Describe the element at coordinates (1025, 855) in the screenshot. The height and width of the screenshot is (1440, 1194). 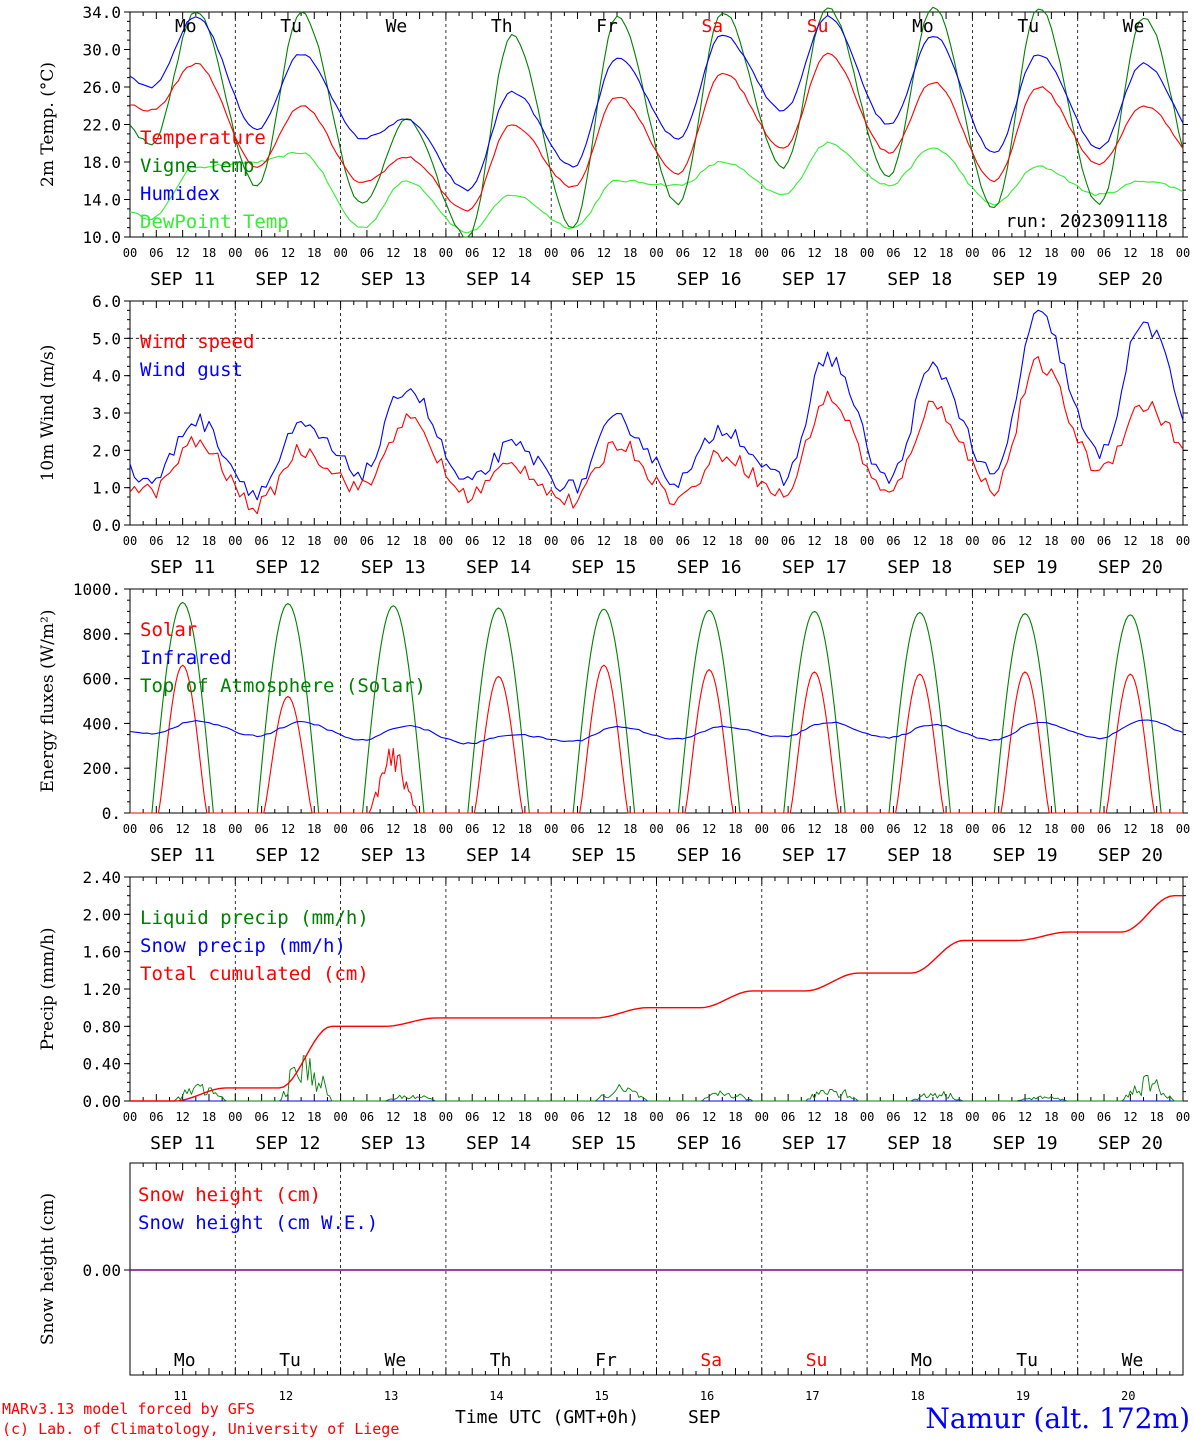
I see `day-label: SEP 19` at that location.